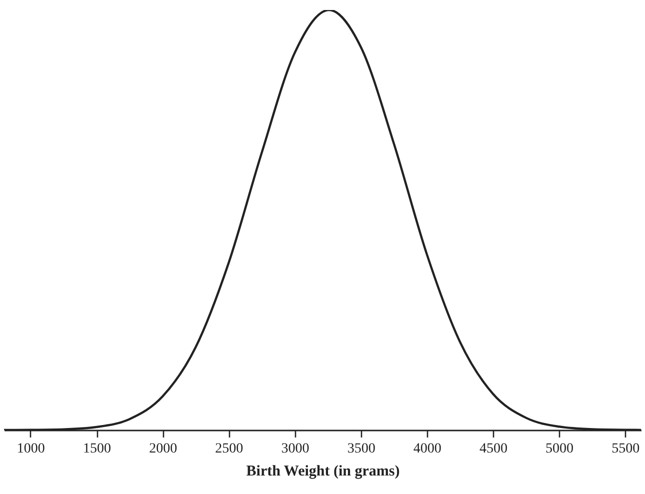  Describe the element at coordinates (97, 449) in the screenshot. I see `x-tick-label: 1500` at that location.